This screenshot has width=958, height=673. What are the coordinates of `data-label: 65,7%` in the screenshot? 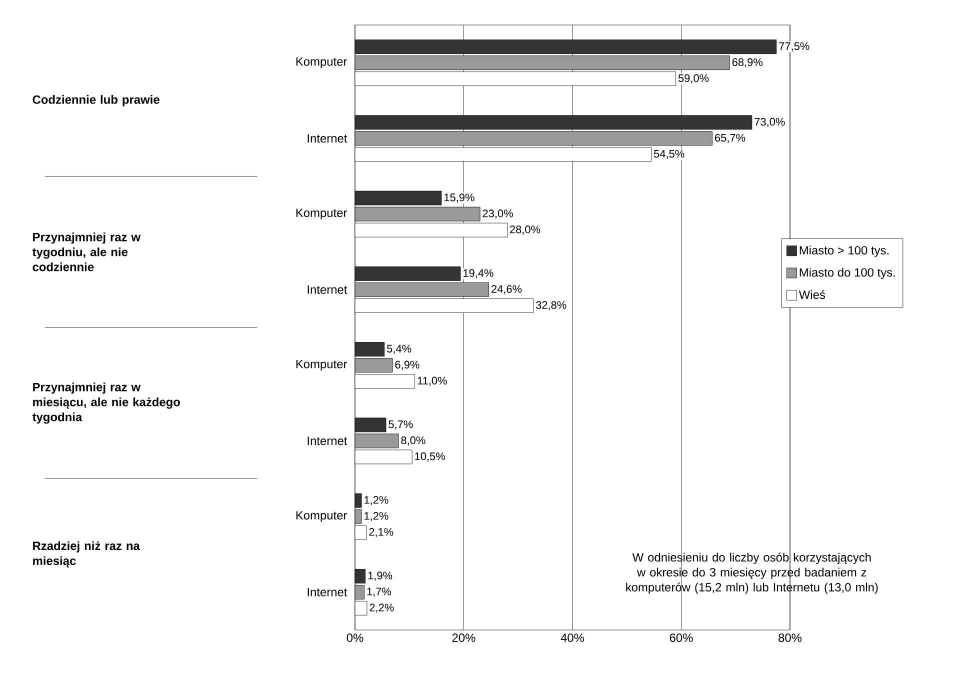 It's located at (730, 138).